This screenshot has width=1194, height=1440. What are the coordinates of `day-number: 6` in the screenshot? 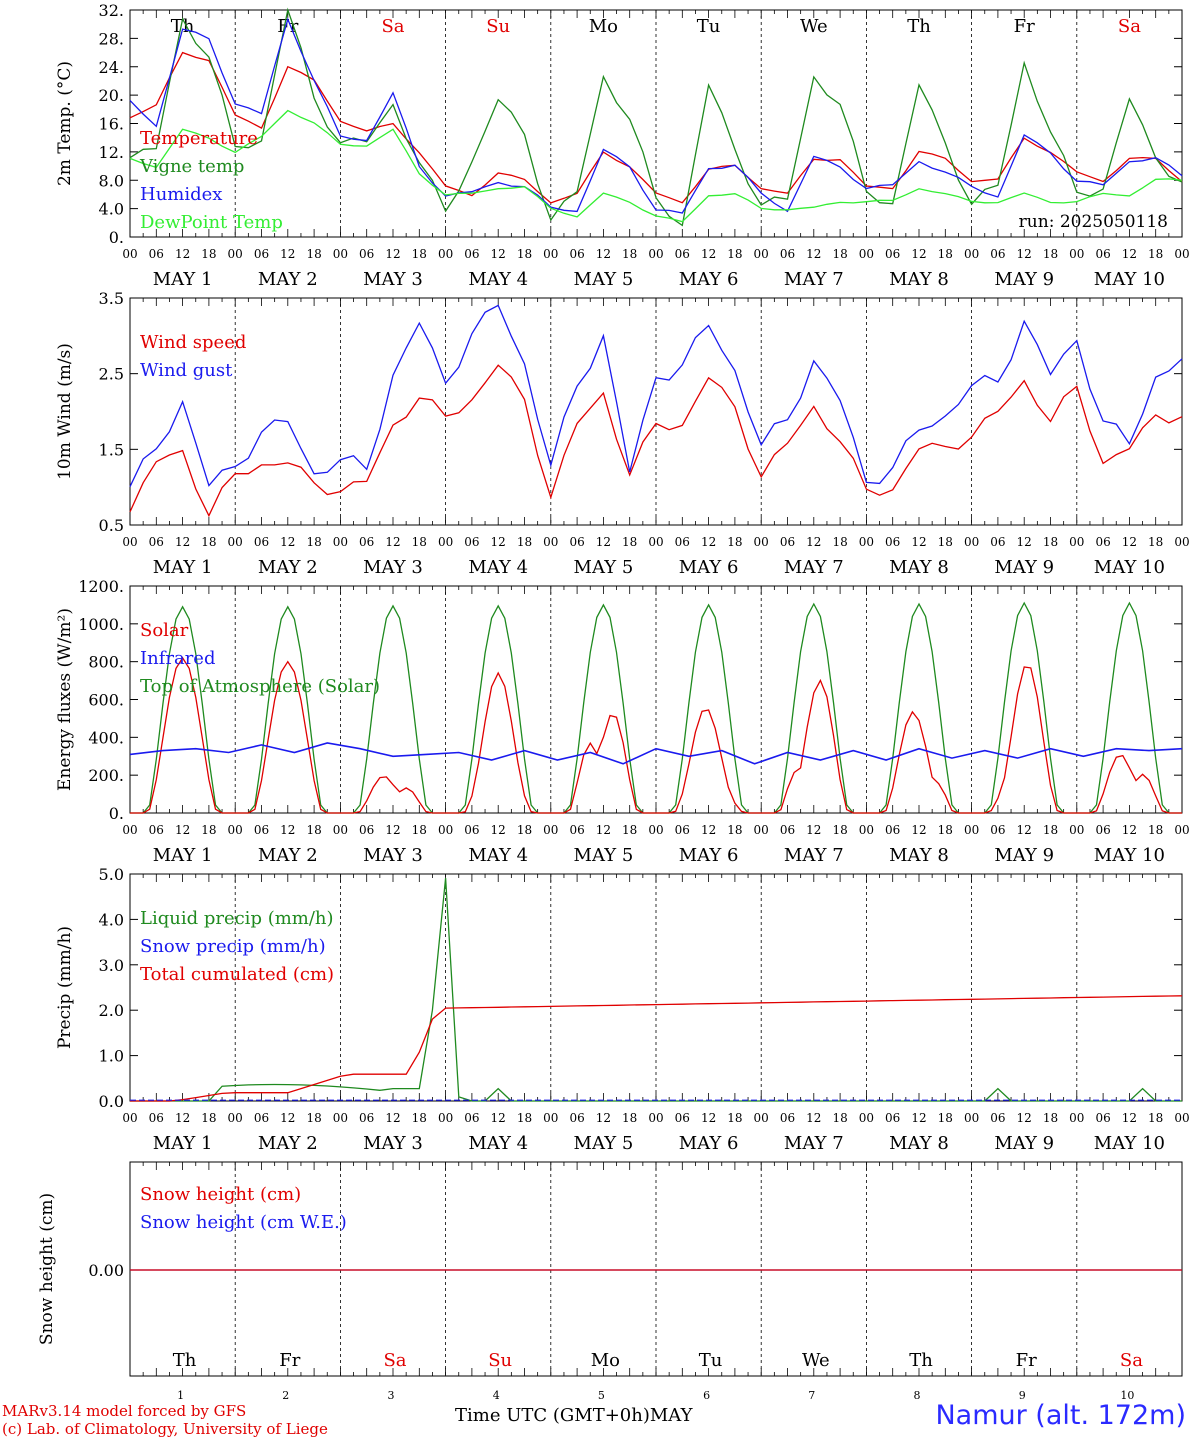 It's located at (706, 1395).